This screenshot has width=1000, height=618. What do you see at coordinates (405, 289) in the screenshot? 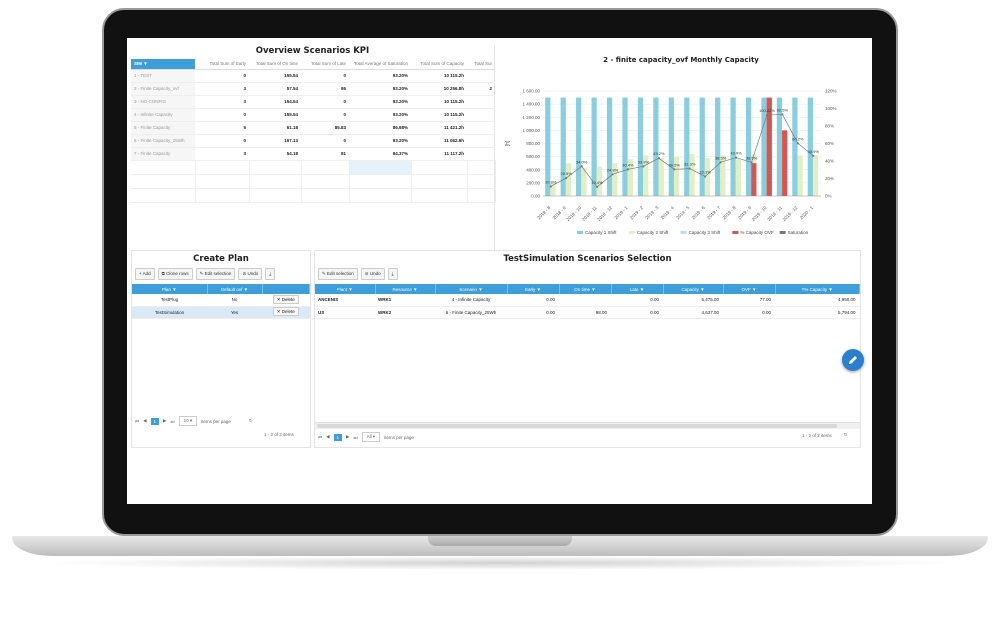
I see `scen-header: Resource ▼` at bounding box center [405, 289].